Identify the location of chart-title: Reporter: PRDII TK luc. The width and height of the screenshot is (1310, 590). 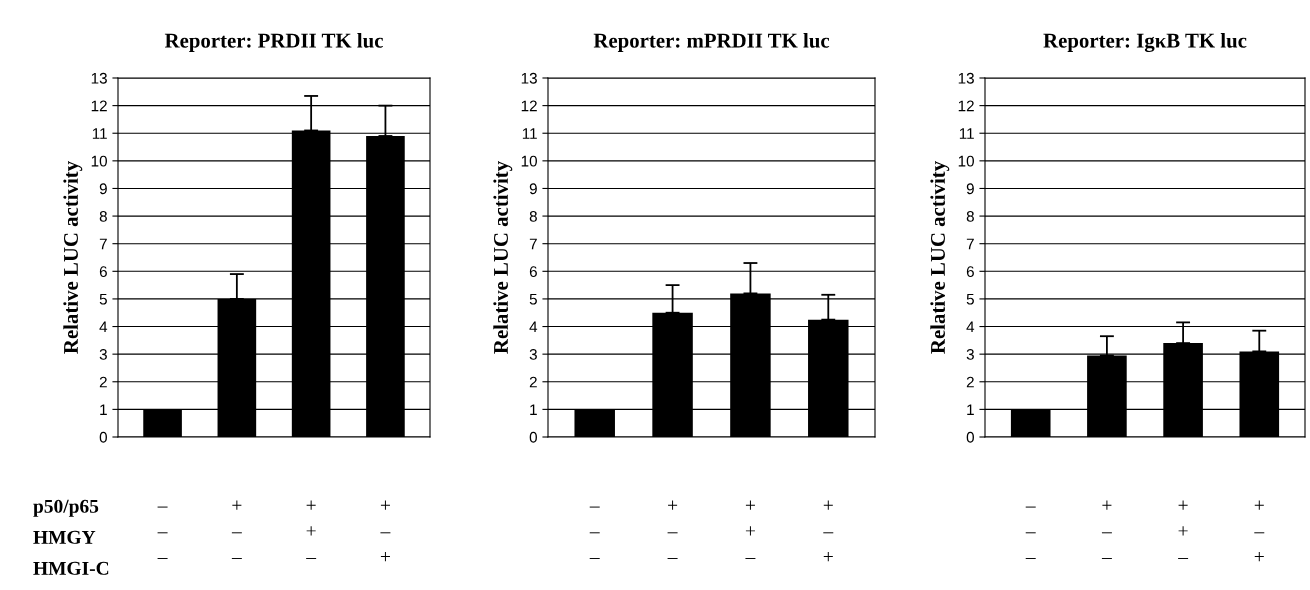
(273, 42).